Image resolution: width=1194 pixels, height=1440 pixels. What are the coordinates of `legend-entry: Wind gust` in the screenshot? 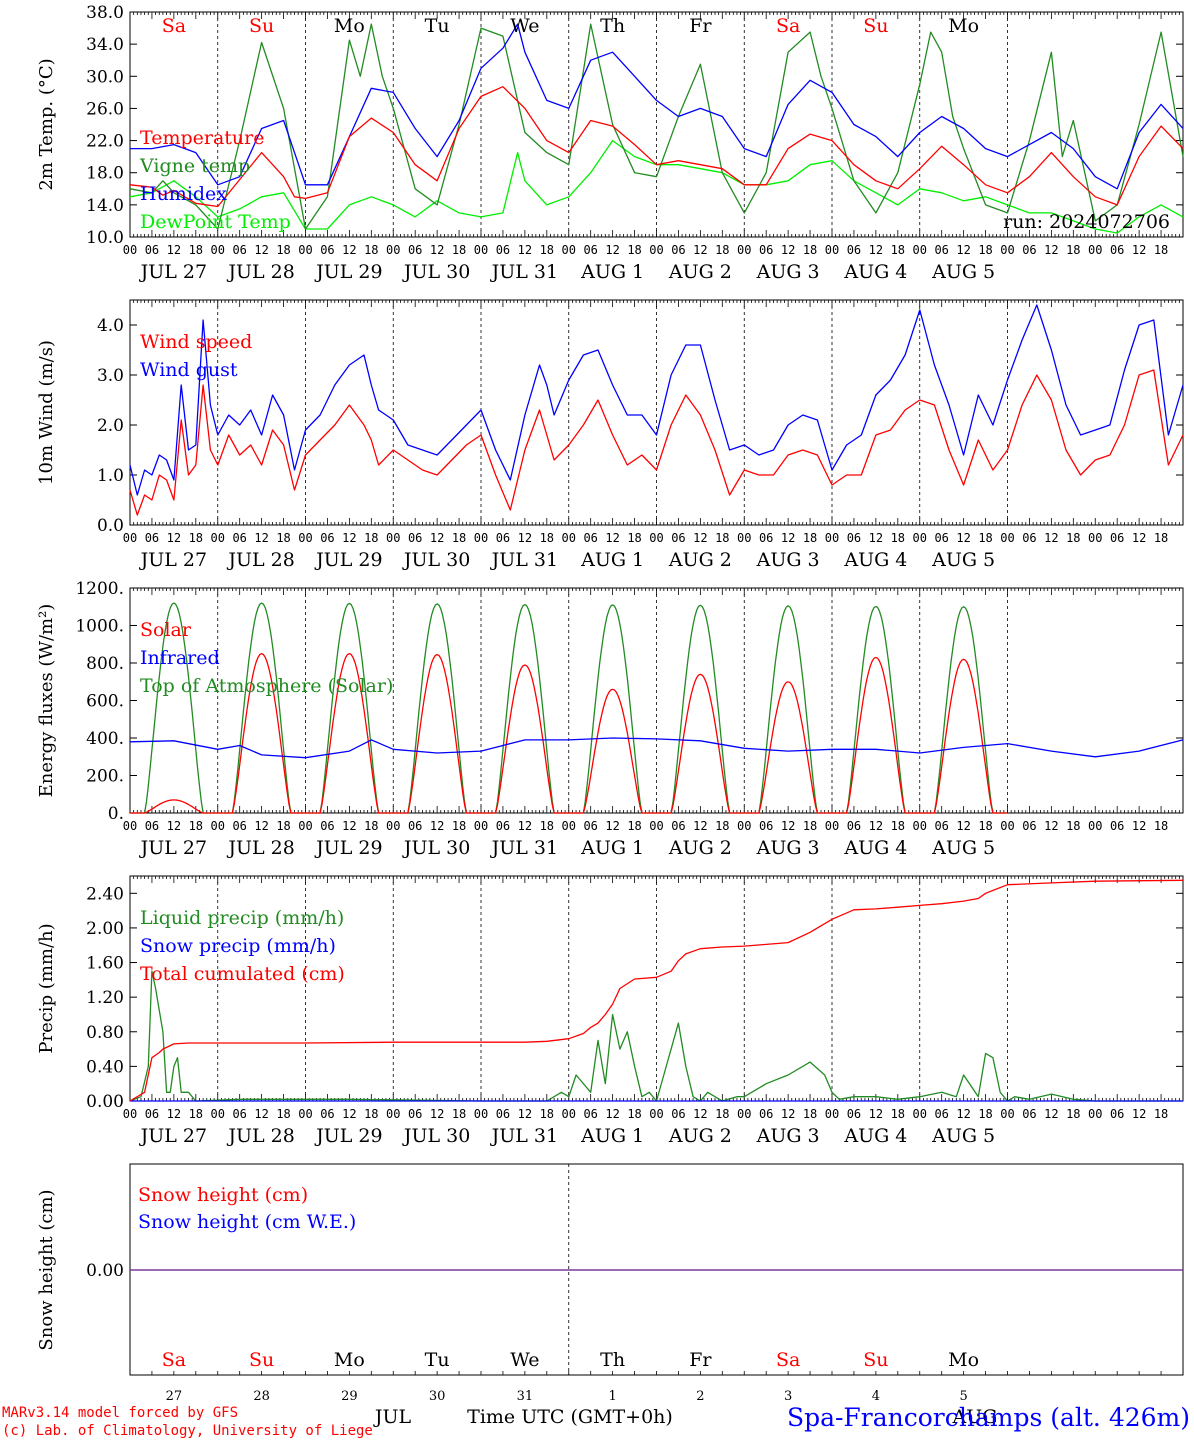 It's located at (189, 370).